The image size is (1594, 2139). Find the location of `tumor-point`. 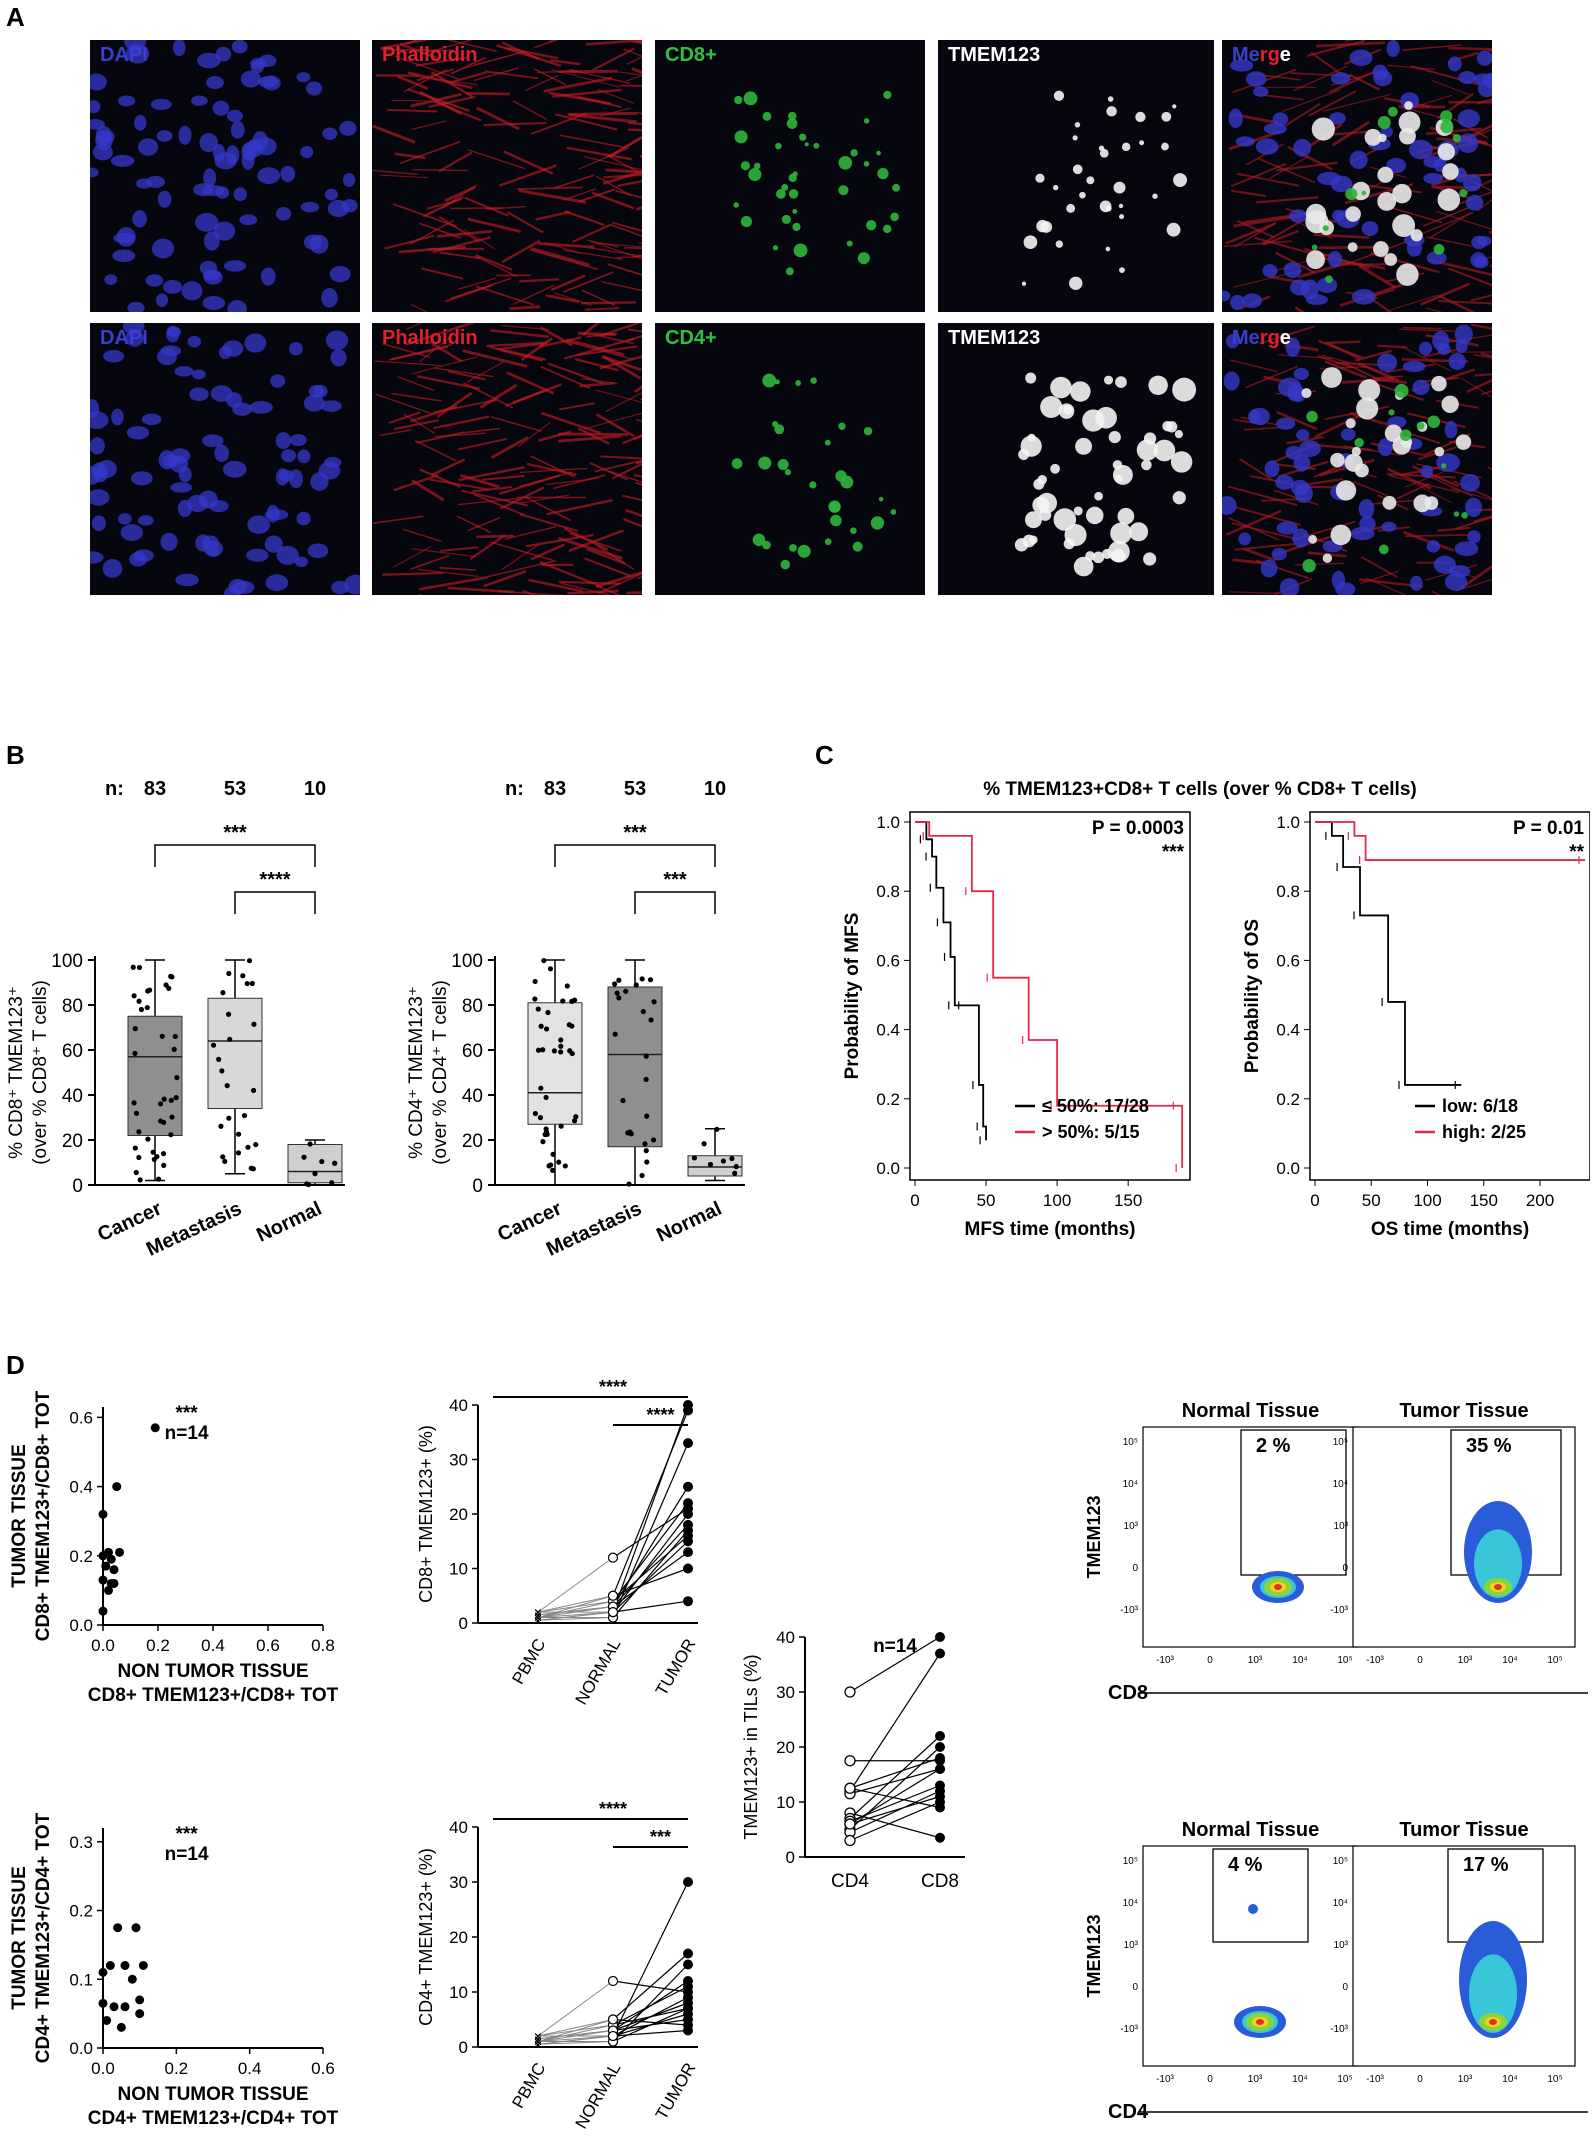

tumor-point is located at coordinates (688, 1964).